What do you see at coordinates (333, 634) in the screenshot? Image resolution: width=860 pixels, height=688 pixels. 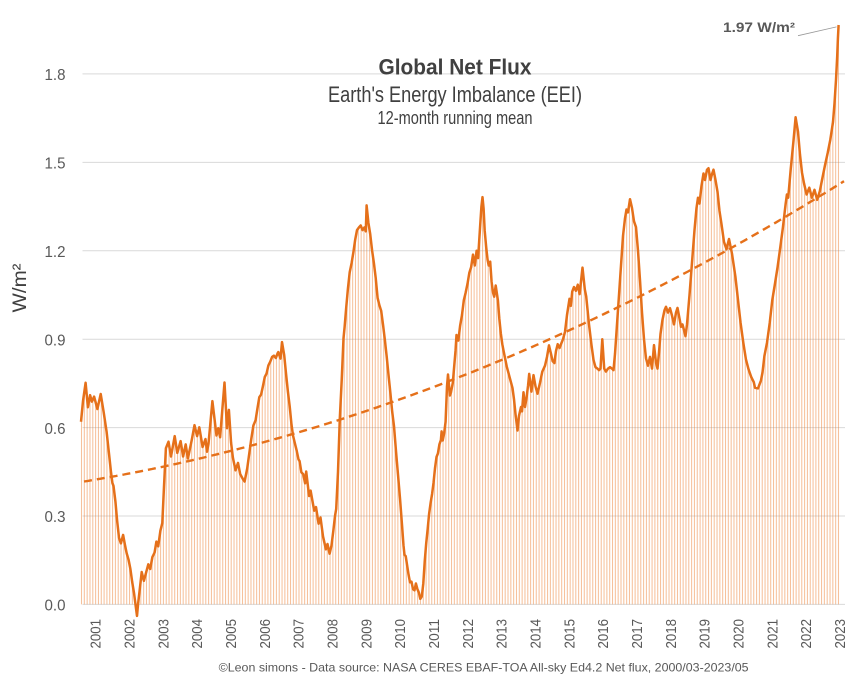 I see `svg-text: 2008` at bounding box center [333, 634].